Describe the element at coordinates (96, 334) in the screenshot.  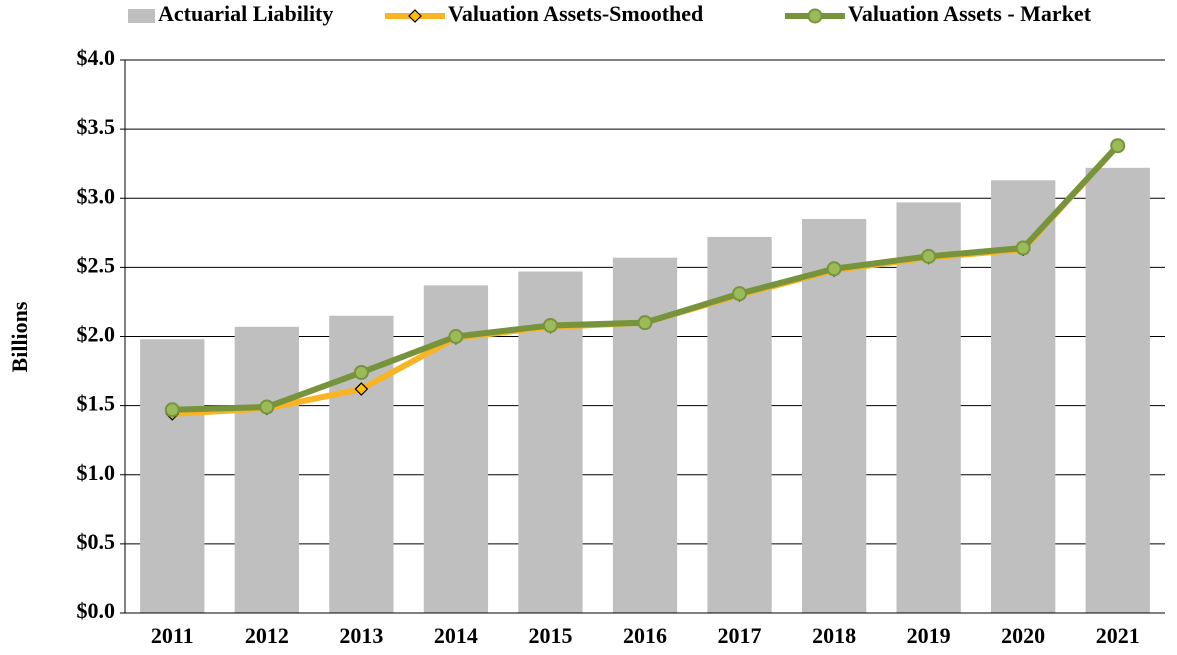
I see `y-tick-label: $2.0` at that location.